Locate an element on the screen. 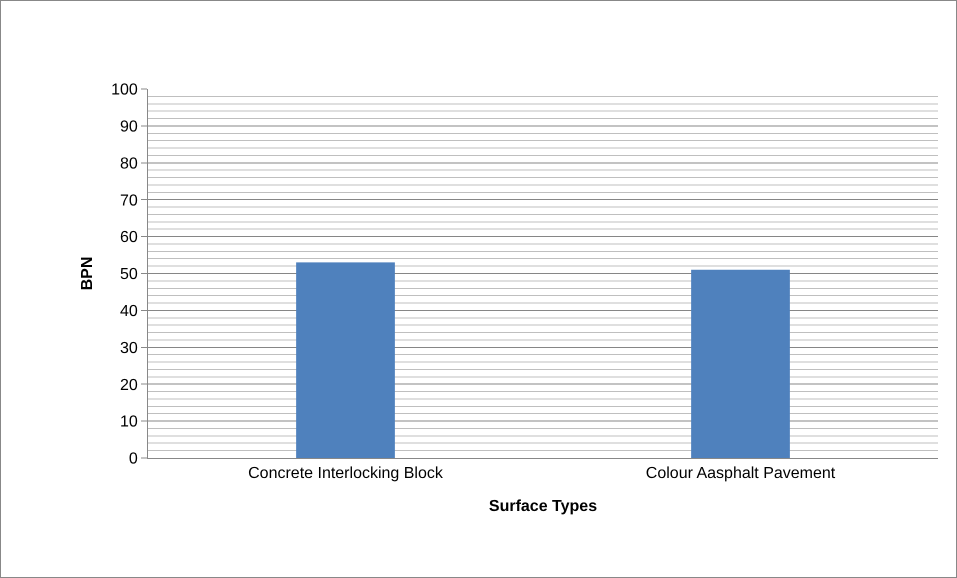 This screenshot has height=578, width=957. y-axis-title: BPN is located at coordinates (87, 273).